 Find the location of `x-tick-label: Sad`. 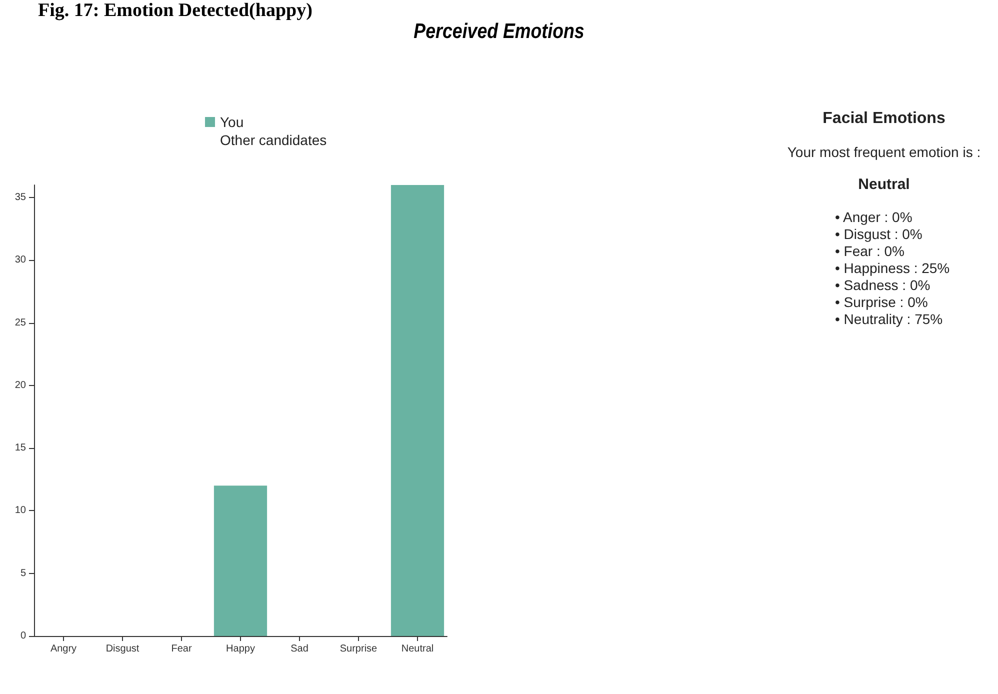

x-tick-label: Sad is located at coordinates (299, 649).